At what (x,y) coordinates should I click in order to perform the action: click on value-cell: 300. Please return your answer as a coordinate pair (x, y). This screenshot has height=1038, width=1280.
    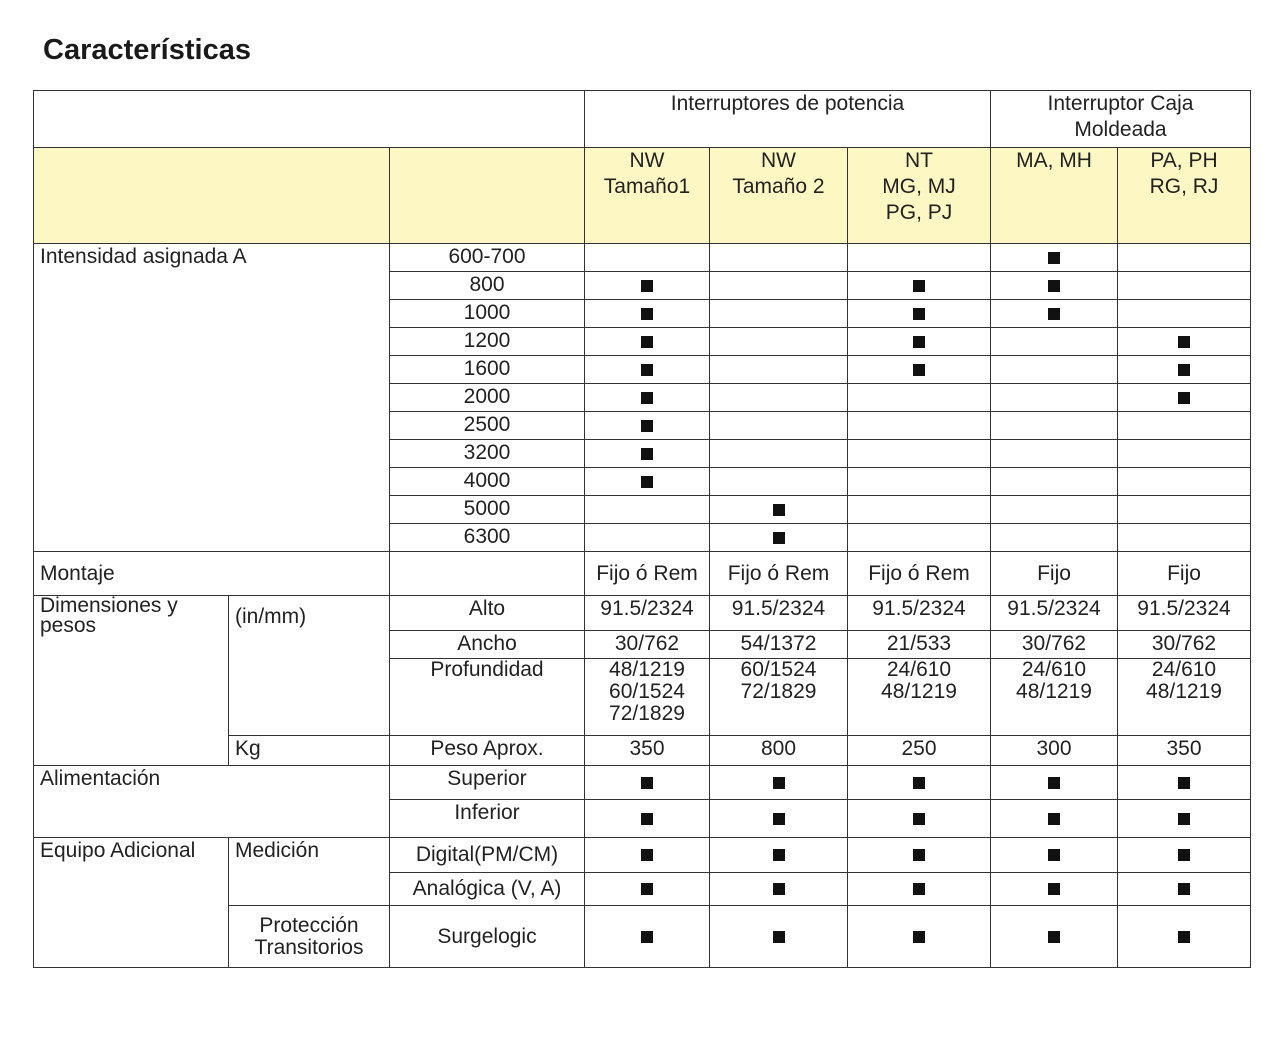
    Looking at the image, I should click on (1054, 750).